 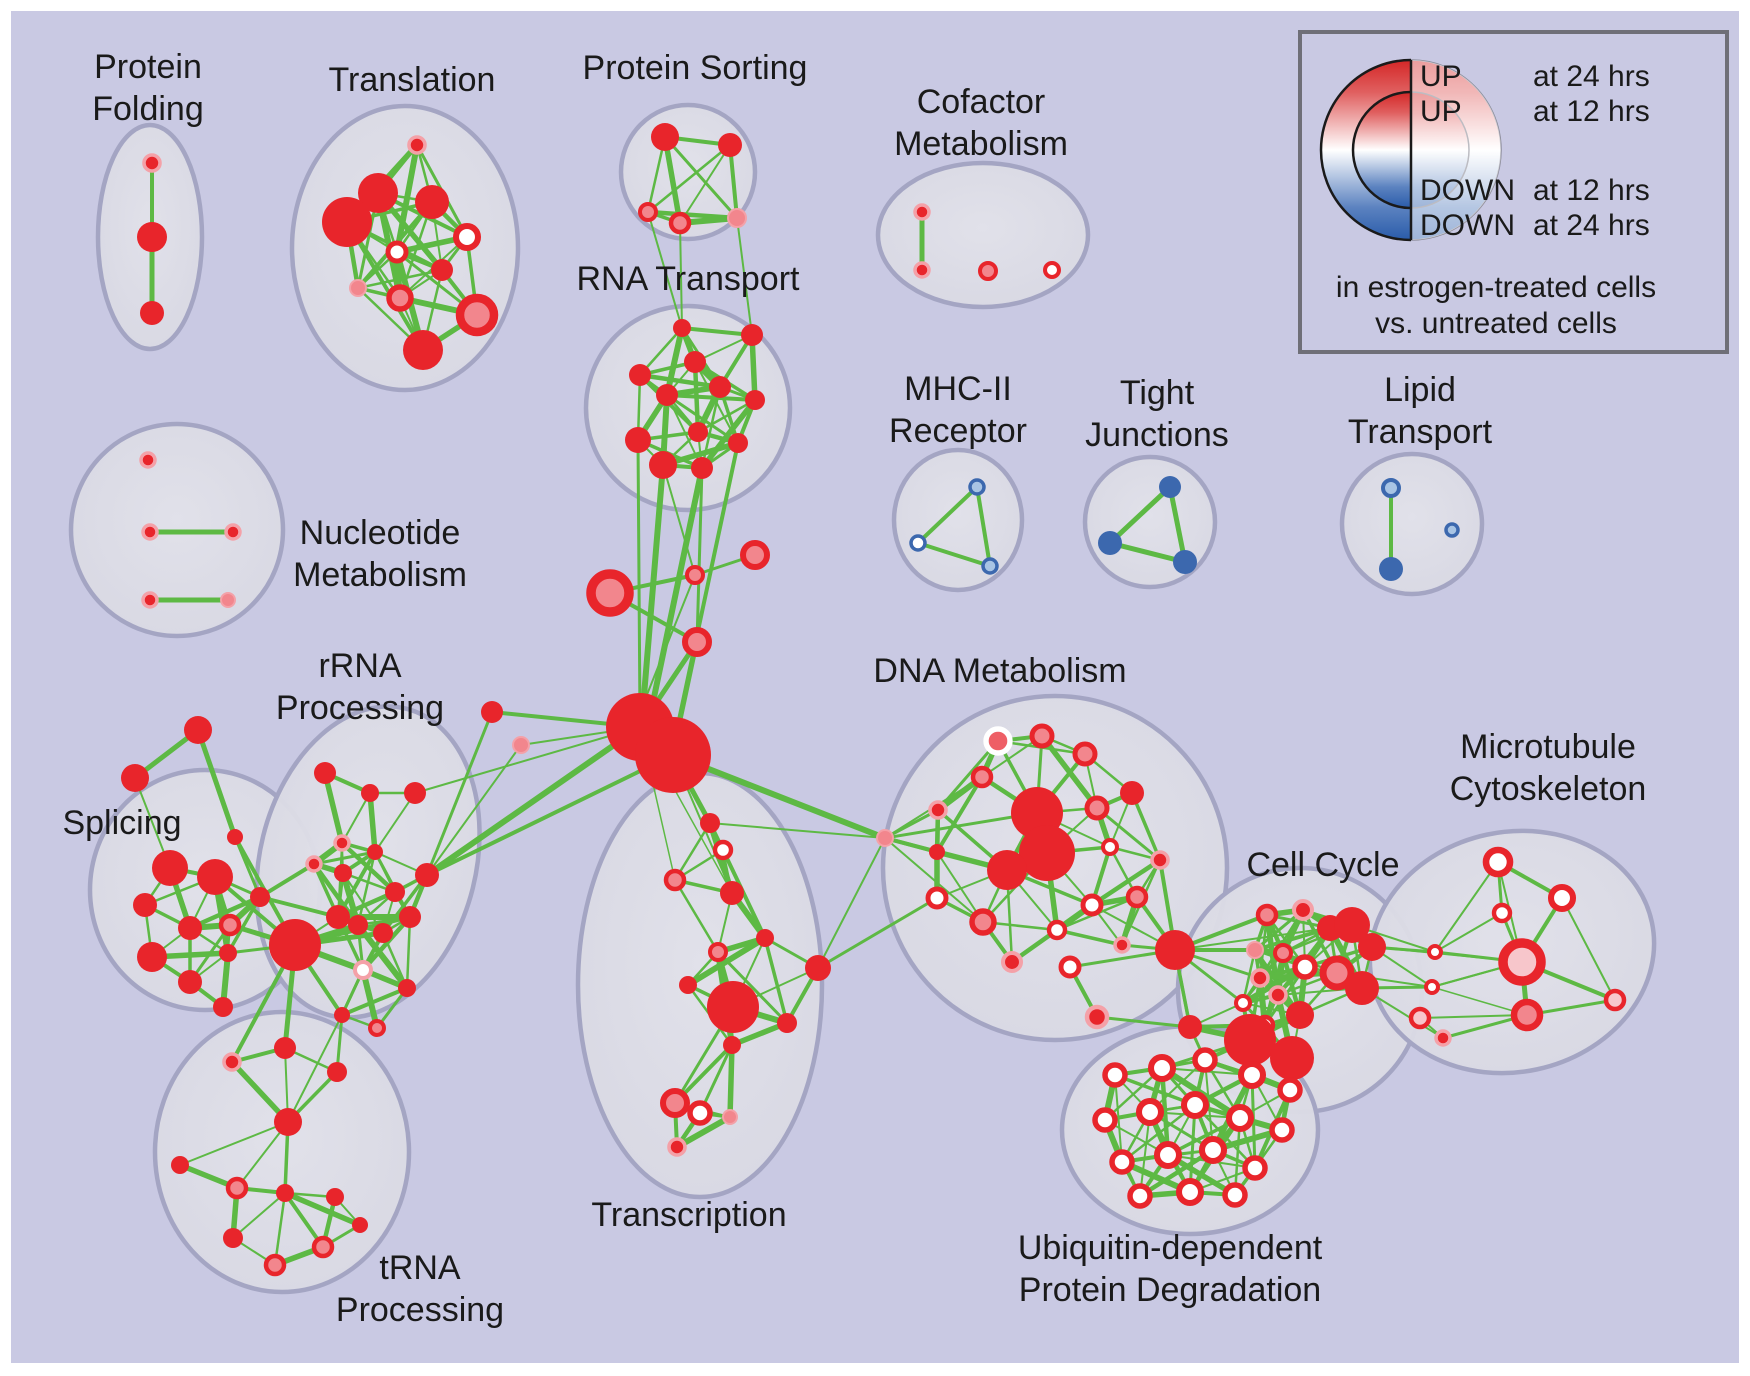 What do you see at coordinates (1420, 390) in the screenshot?
I see `module-label-lipid-transport: Lipid` at bounding box center [1420, 390].